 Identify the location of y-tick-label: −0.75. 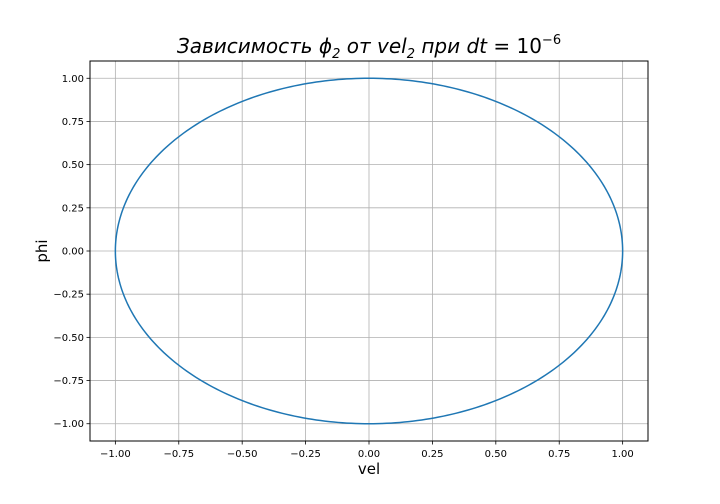
(68, 381).